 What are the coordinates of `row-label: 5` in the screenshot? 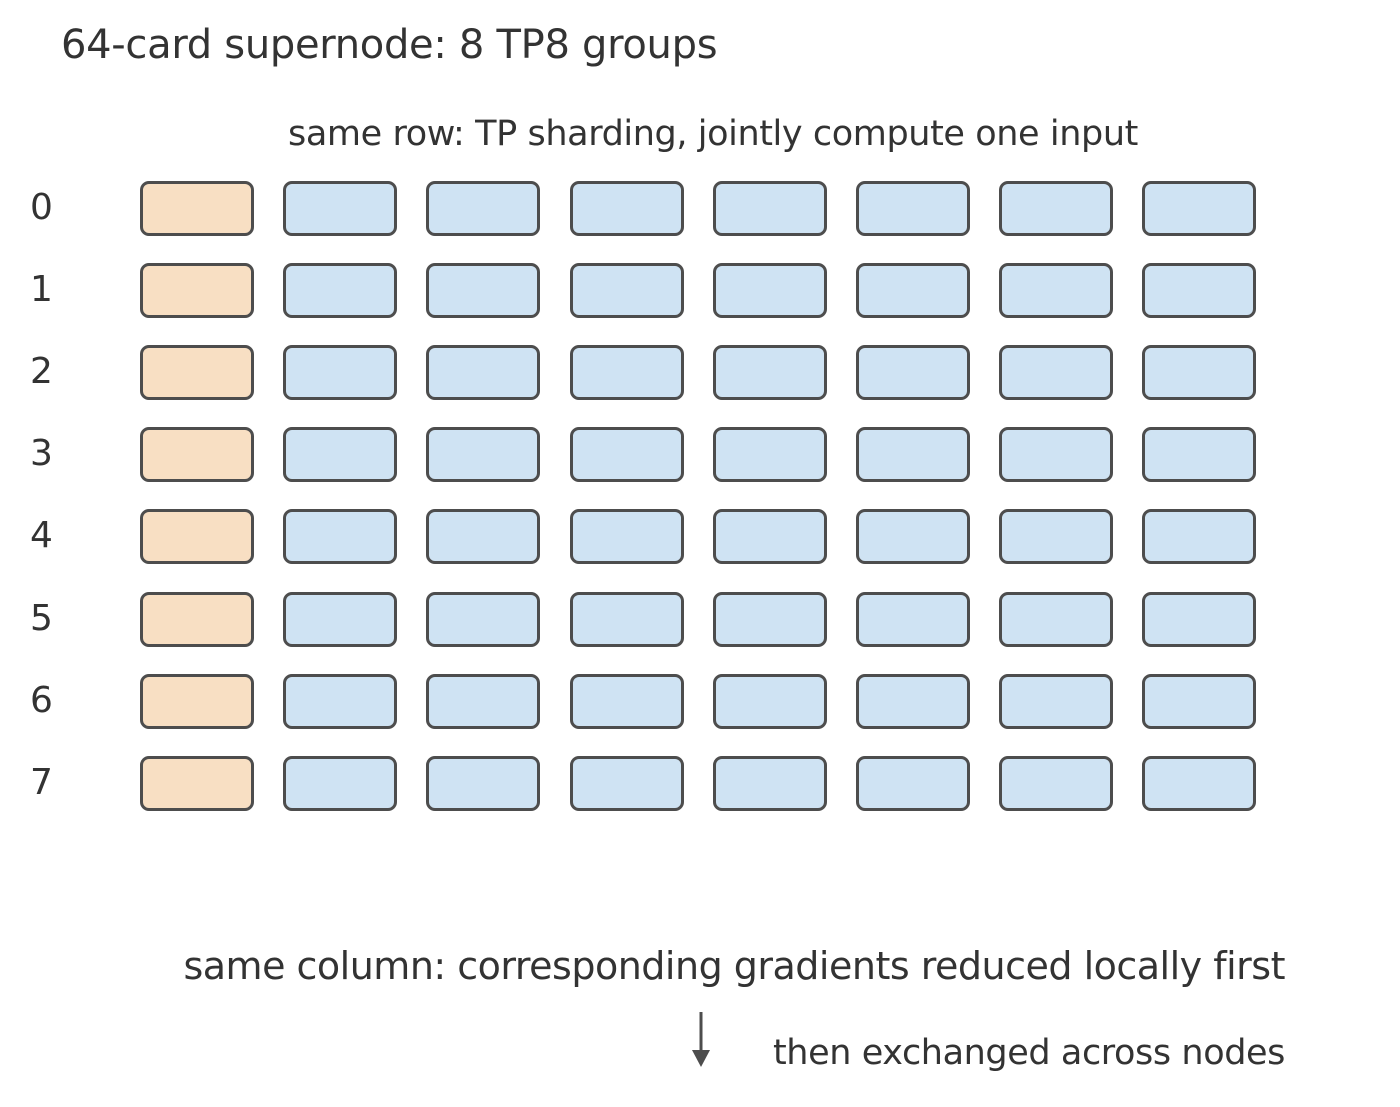 It's located at (41, 618).